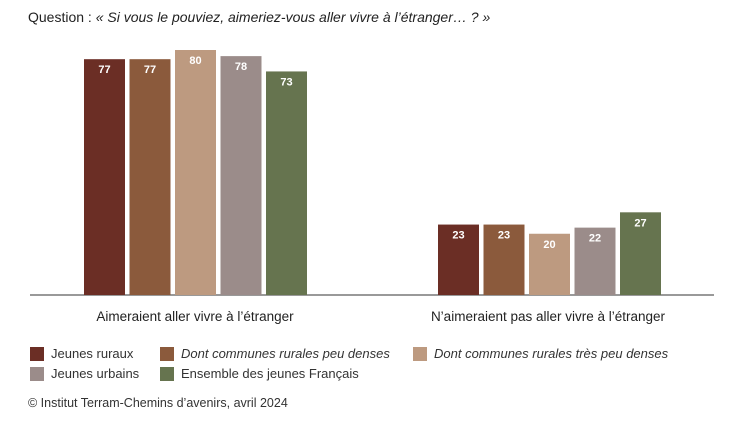 The height and width of the screenshot is (438, 743). Describe the element at coordinates (195, 316) in the screenshot. I see `category-label: Aimeraient aller vivre à l’étranger` at that location.